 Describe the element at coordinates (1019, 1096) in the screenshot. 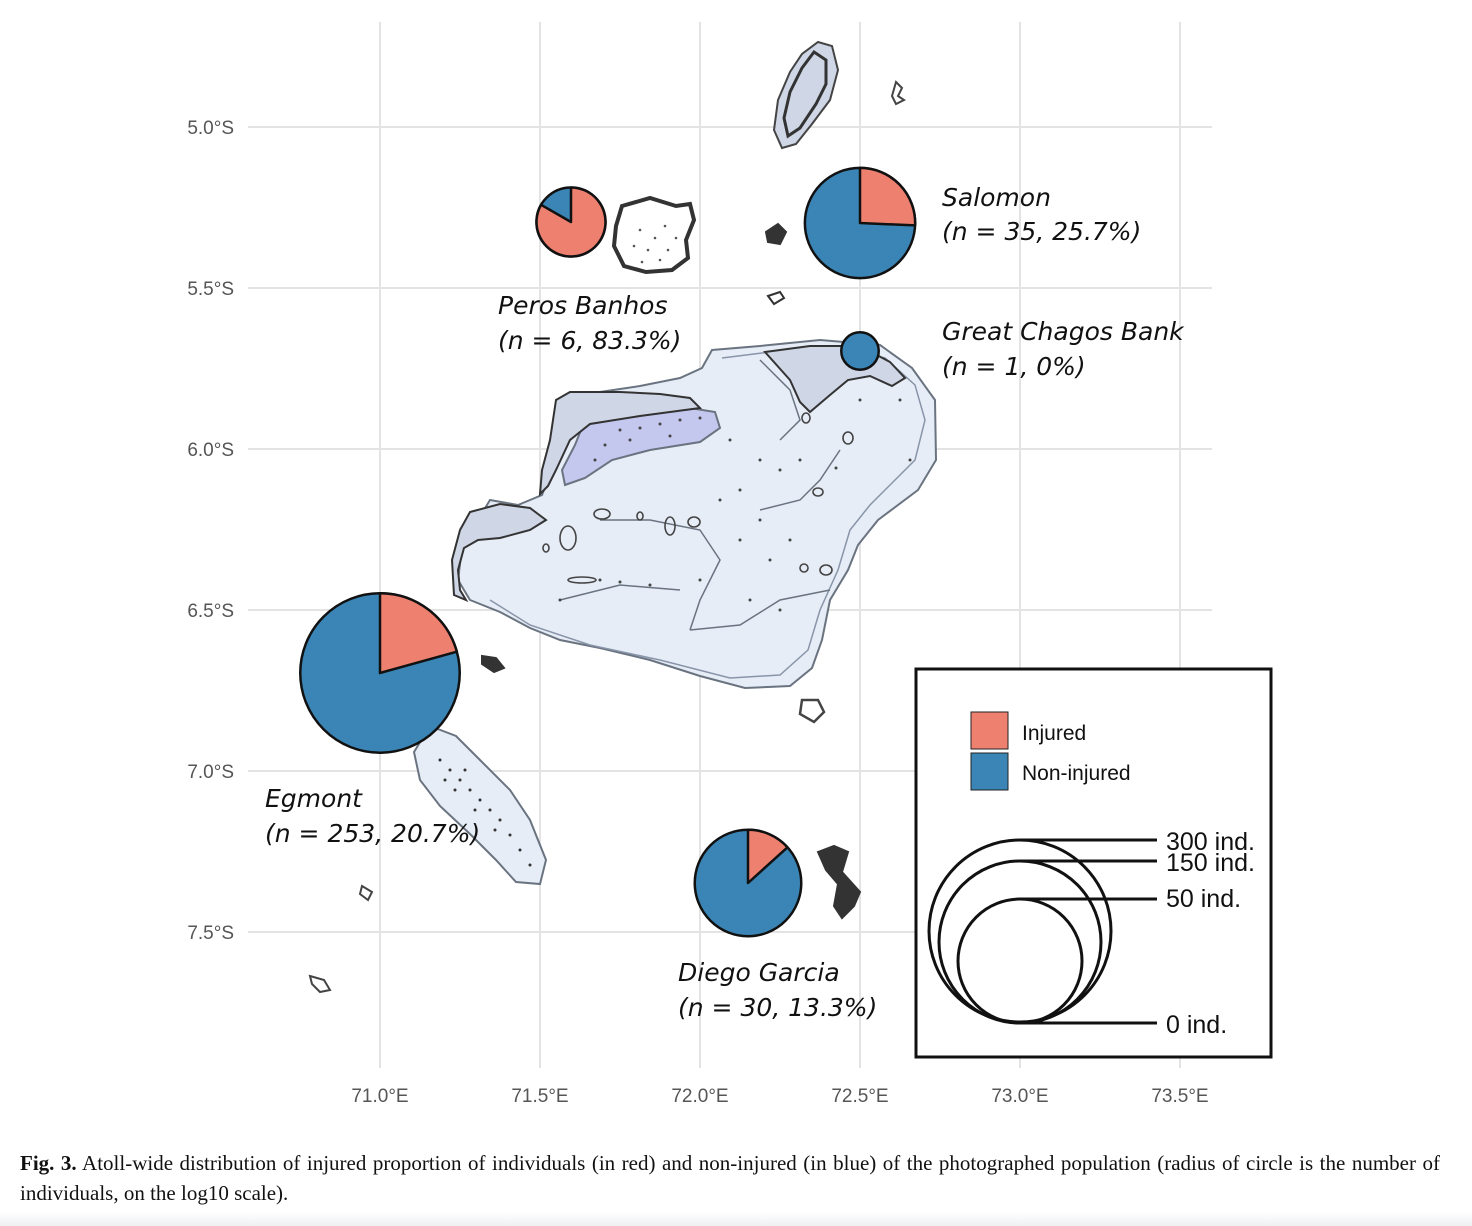

I see `lon-tick: 73.0°E` at that location.